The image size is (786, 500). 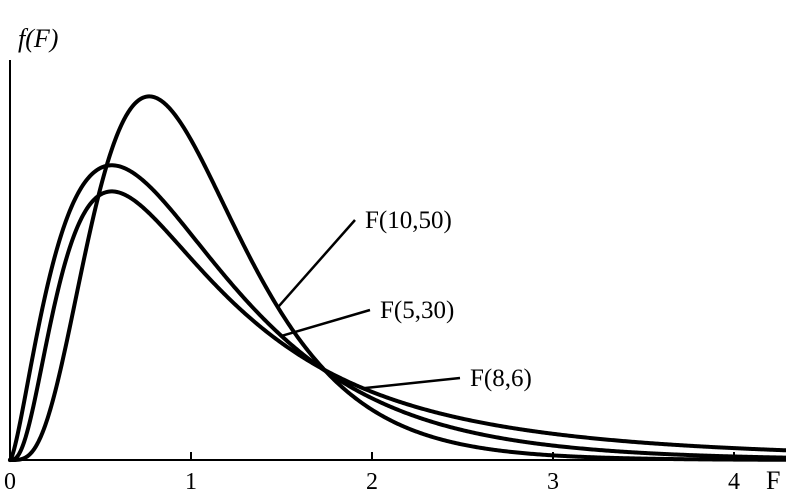 What do you see at coordinates (734, 482) in the screenshot?
I see `x-tick-label: 4` at bounding box center [734, 482].